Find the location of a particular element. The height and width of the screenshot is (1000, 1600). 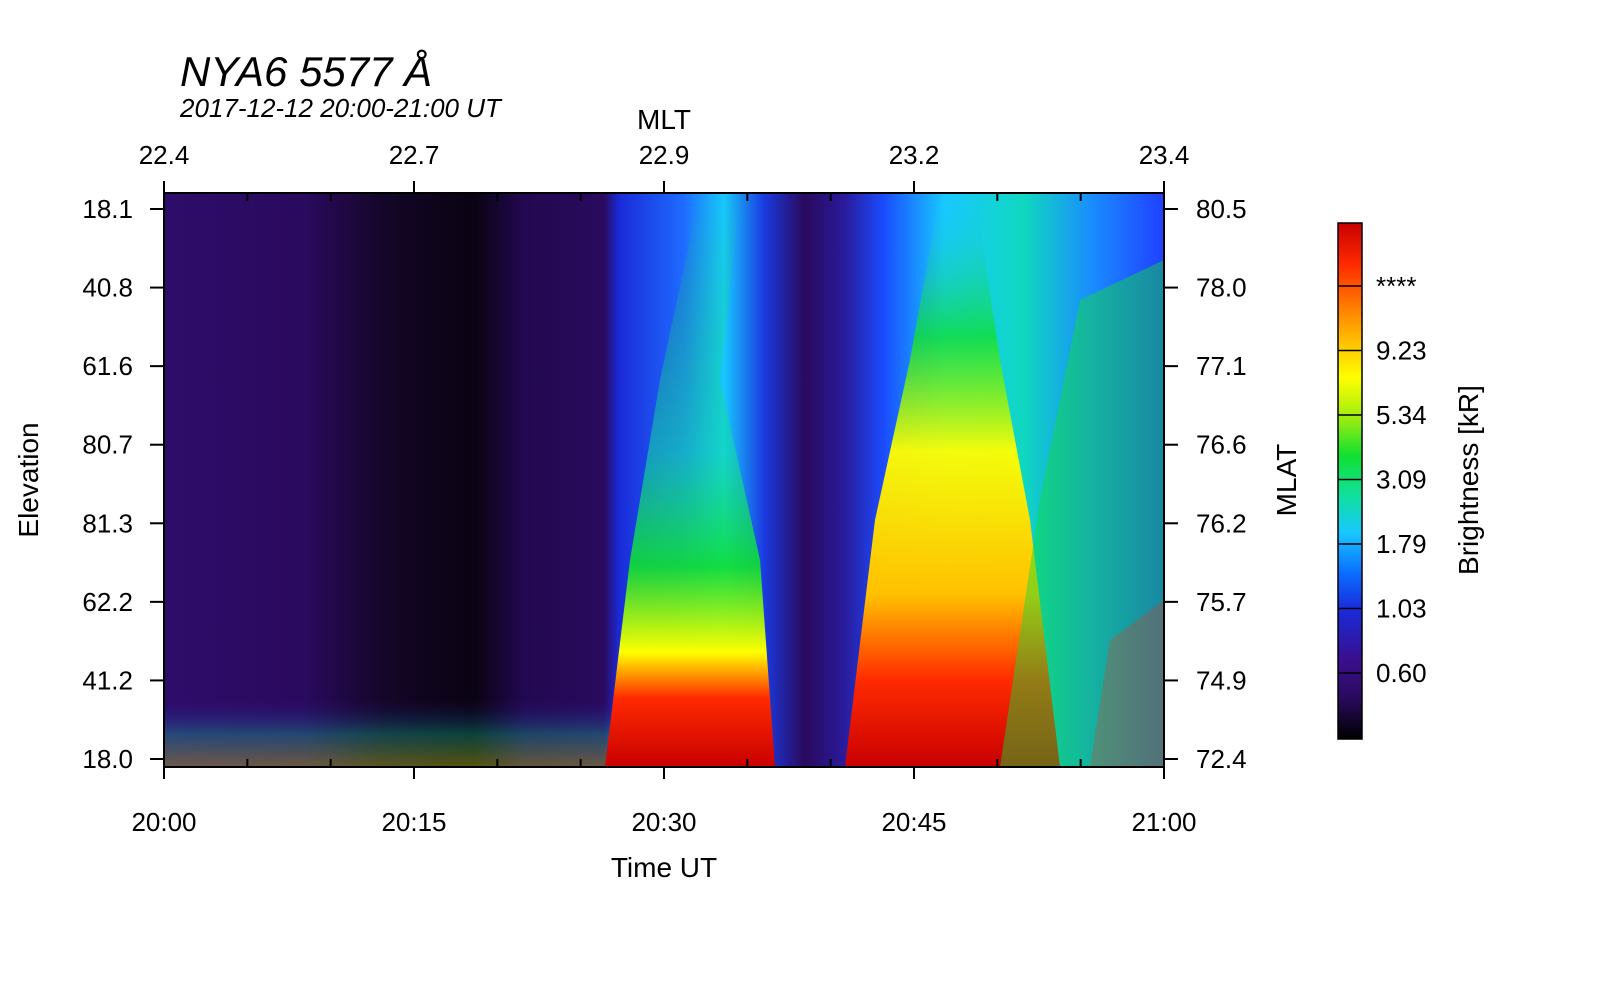

y-tick-label: 40.8 is located at coordinates (107, 288).